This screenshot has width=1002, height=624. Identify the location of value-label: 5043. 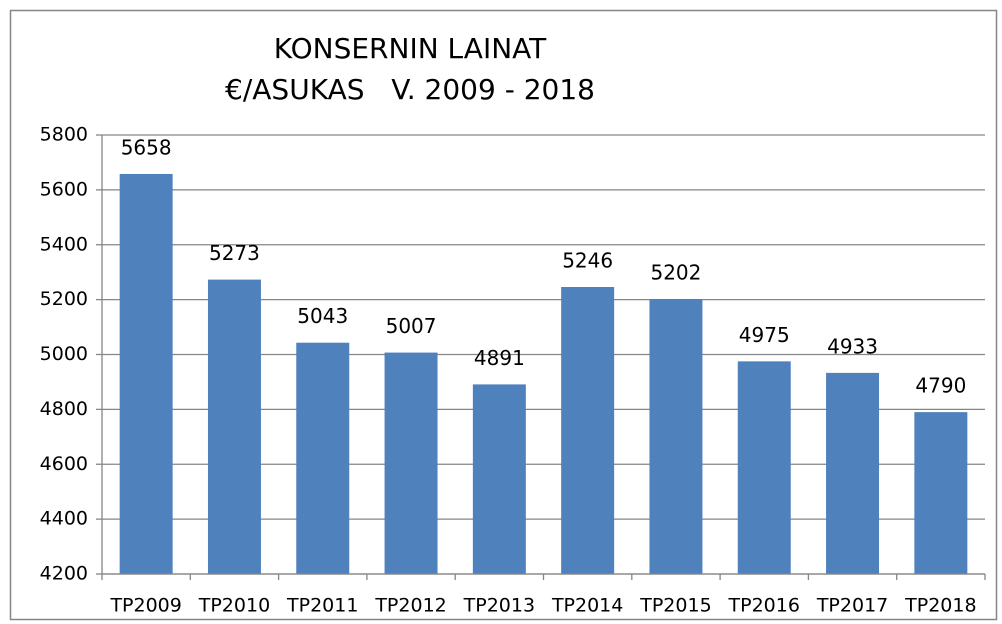
(322, 316).